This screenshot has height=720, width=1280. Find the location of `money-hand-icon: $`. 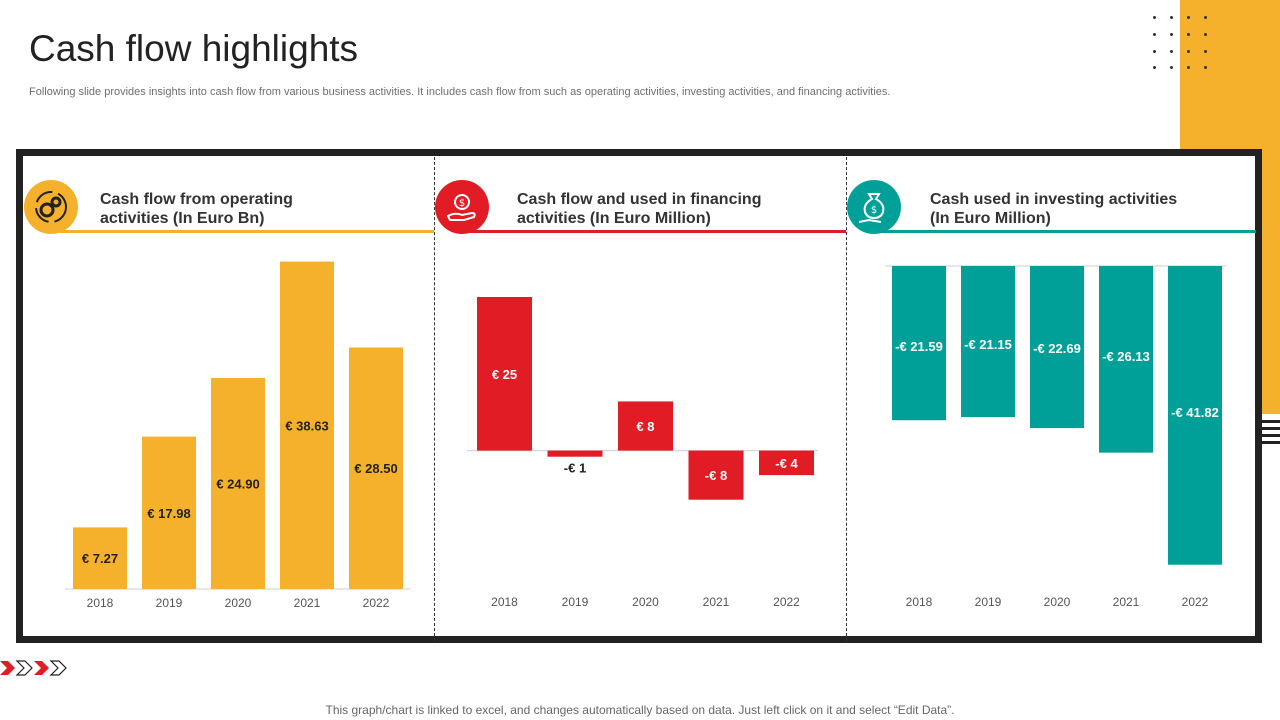

money-hand-icon: $ is located at coordinates (462, 207).